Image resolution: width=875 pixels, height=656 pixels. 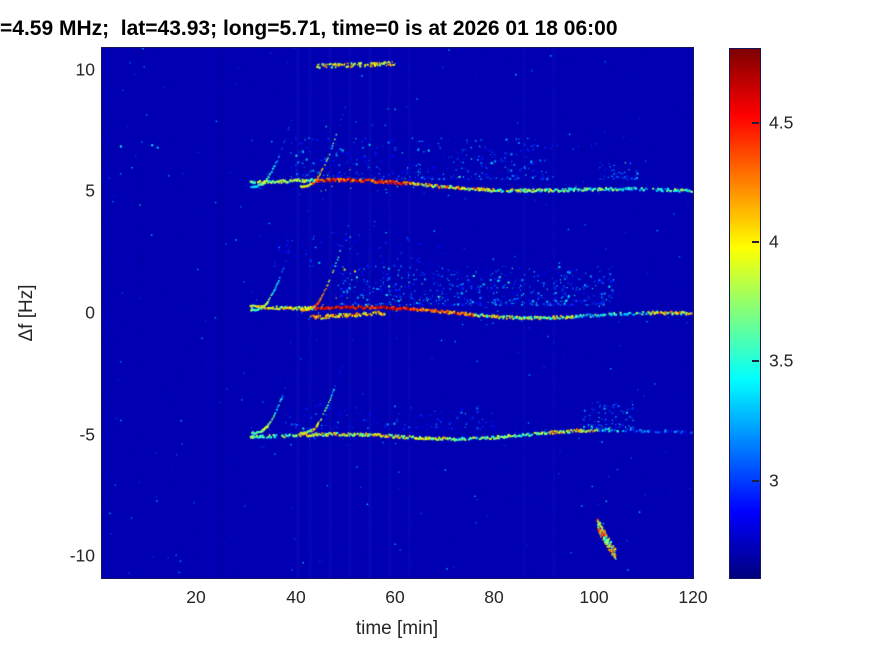 I want to click on x-tick-label: 60, so click(x=395, y=597).